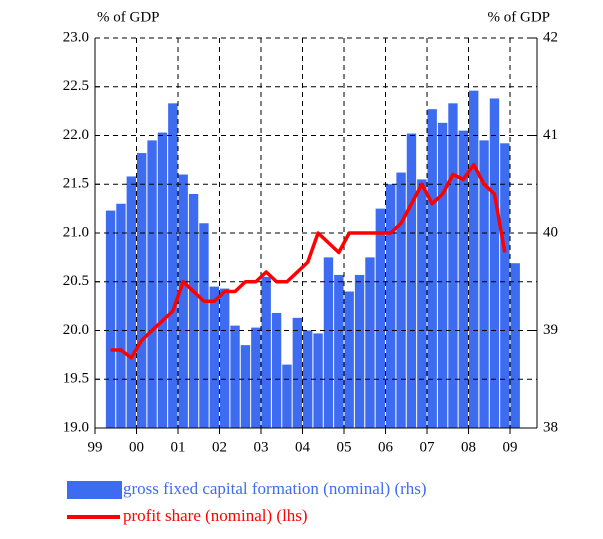 This screenshot has width=603, height=539. What do you see at coordinates (76, 281) in the screenshot?
I see `y-tick-label: 20.5` at bounding box center [76, 281].